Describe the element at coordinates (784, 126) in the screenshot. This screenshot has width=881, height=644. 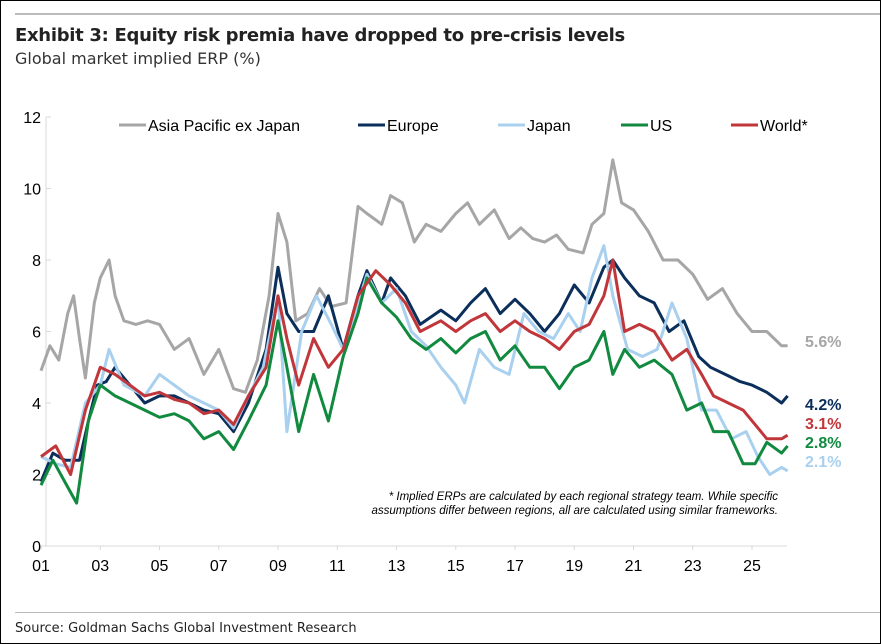
I see `legend-label: World*` at that location.